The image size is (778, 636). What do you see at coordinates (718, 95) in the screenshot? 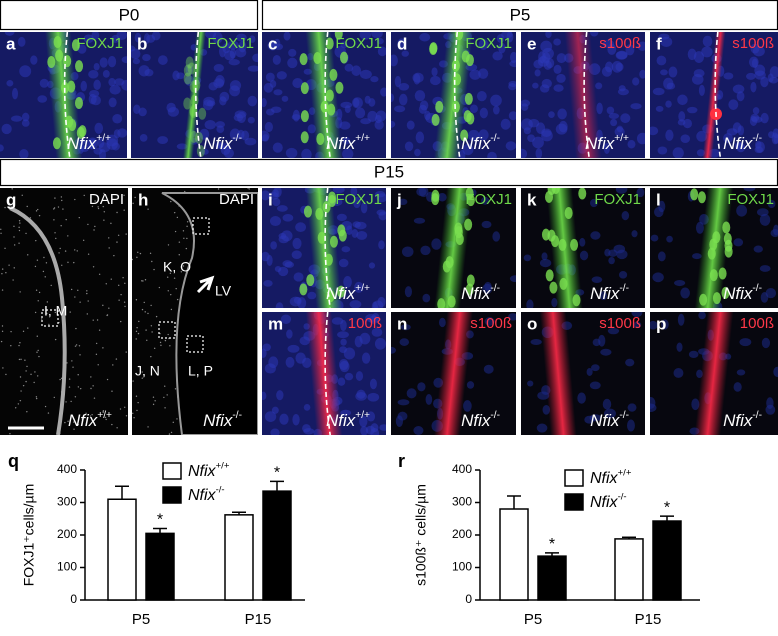
I see `boundary-line` at bounding box center [718, 95].